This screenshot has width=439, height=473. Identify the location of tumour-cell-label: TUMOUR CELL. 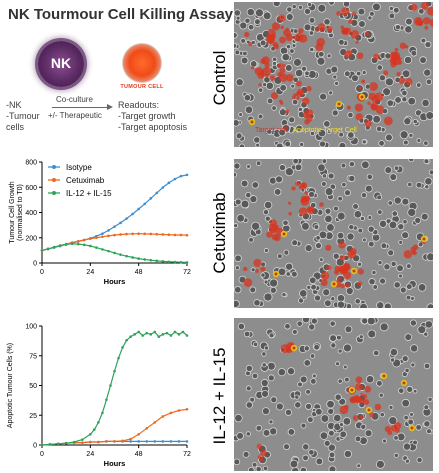
(142, 87).